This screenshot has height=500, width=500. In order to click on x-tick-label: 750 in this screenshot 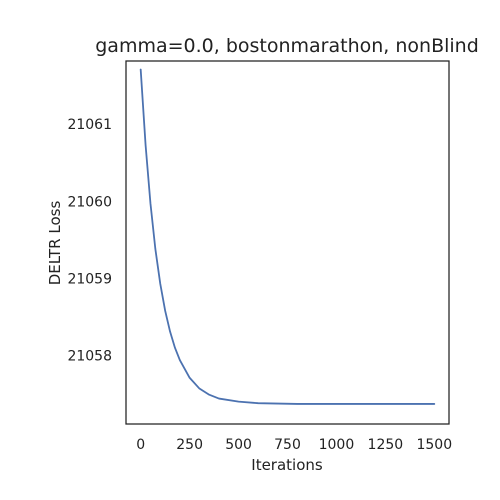, I will do `click(287, 445)`.